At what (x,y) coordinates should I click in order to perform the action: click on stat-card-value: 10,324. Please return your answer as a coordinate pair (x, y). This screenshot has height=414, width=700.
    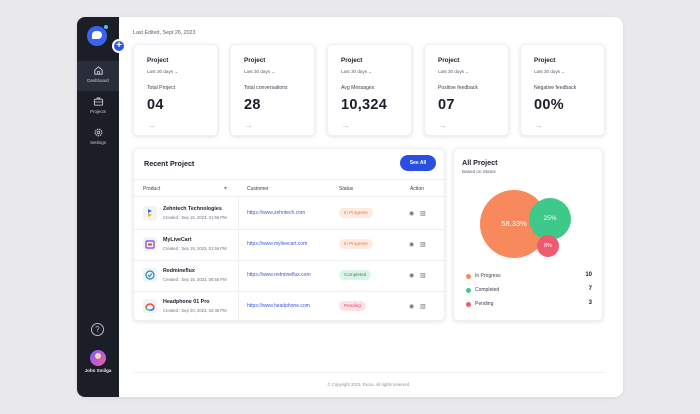
    Looking at the image, I should click on (364, 105).